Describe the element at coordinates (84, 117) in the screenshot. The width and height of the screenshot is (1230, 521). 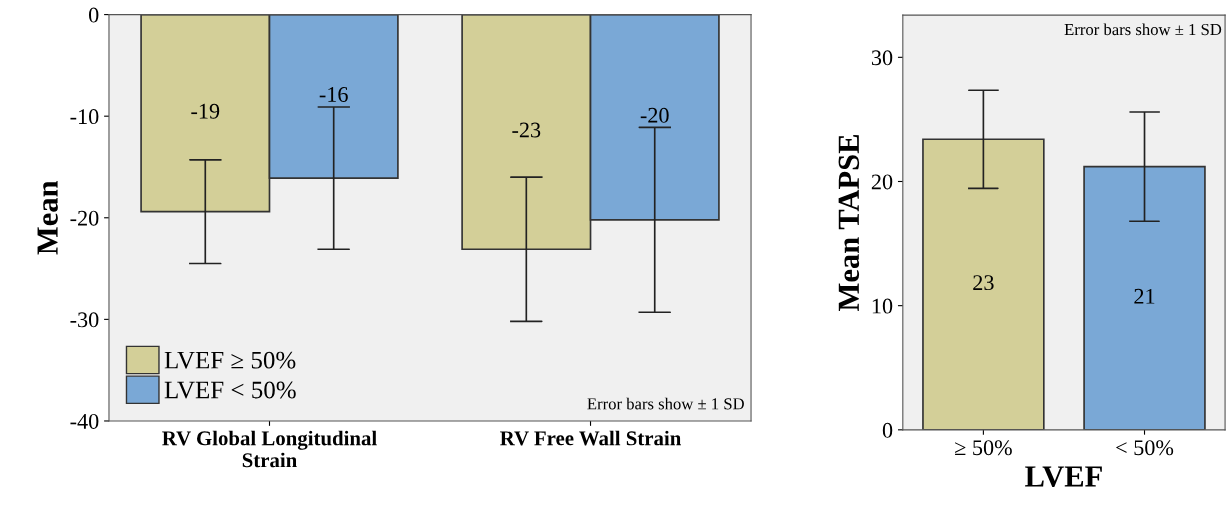
I see `y-tick-label: -10` at that location.